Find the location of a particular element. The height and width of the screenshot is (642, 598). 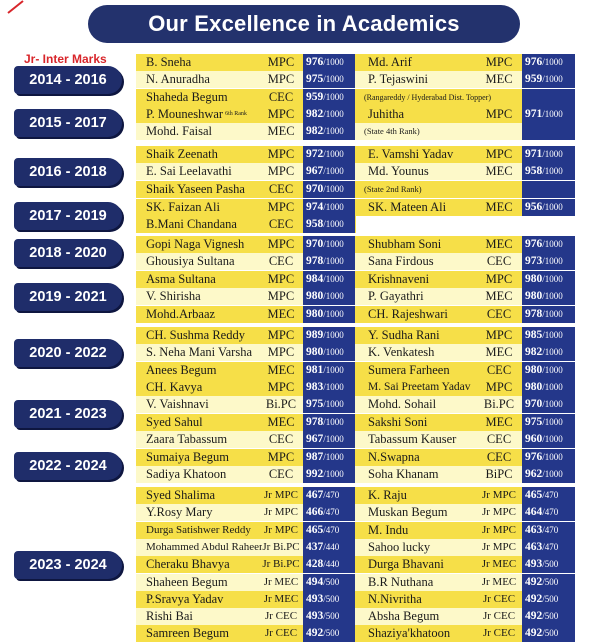

student-name-text: Mohd. Faisal is located at coordinates (179, 131).